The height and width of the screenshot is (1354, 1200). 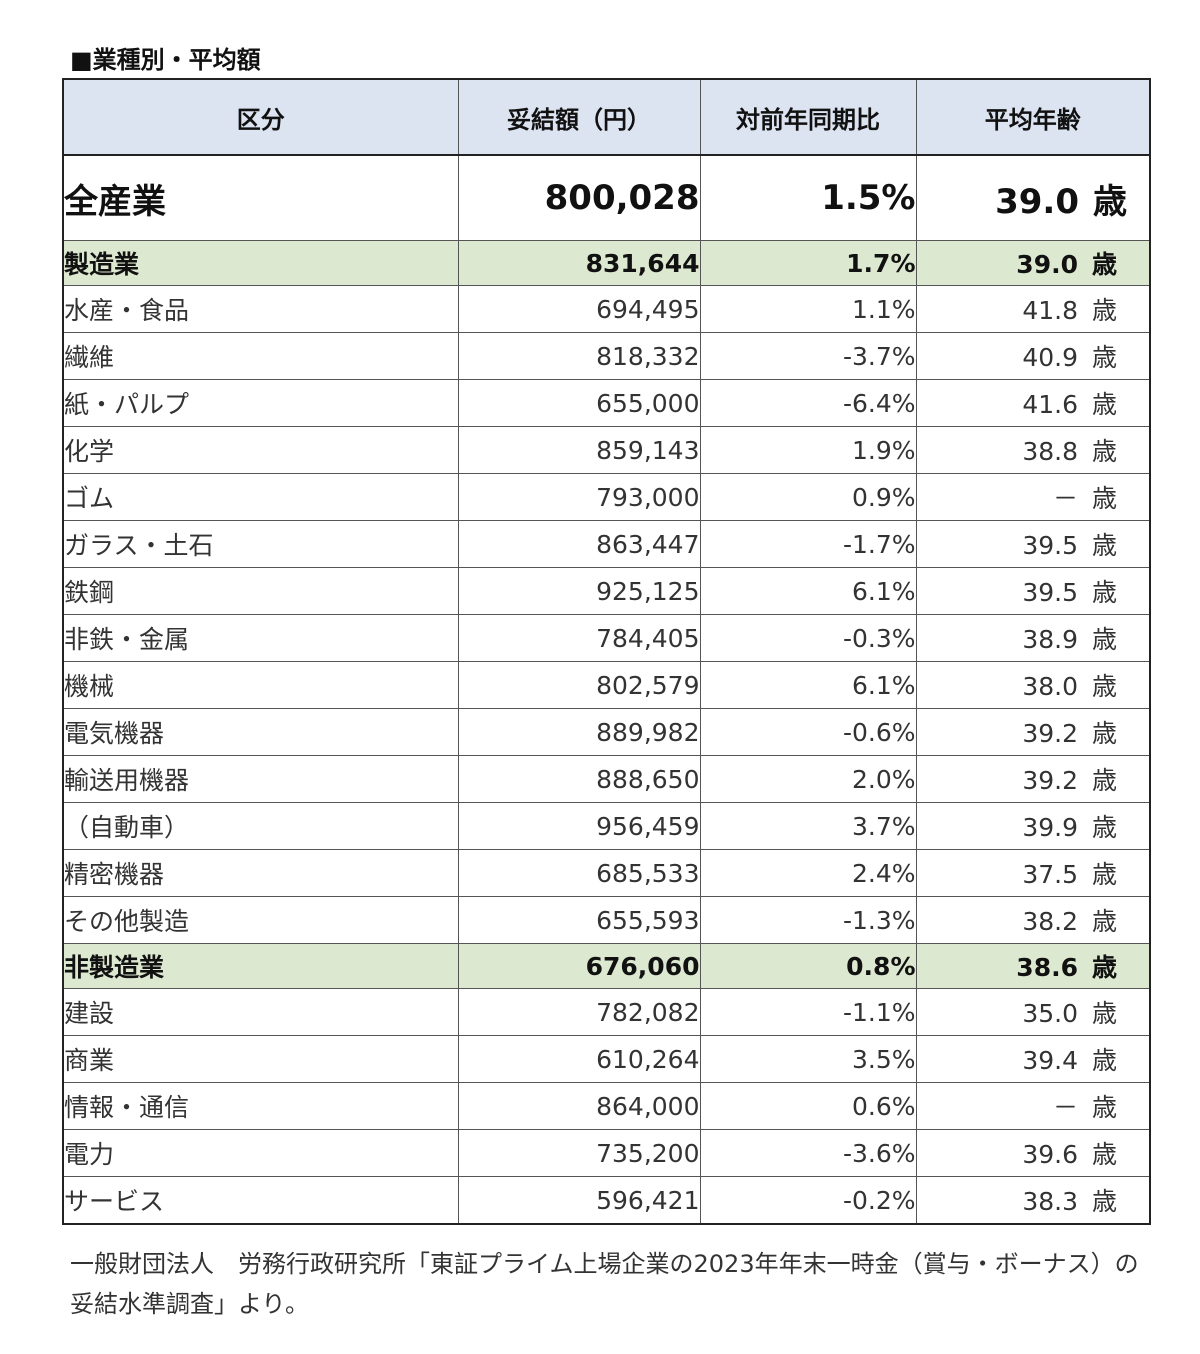 I want to click on age-value: 41.6, so click(x=1050, y=404).